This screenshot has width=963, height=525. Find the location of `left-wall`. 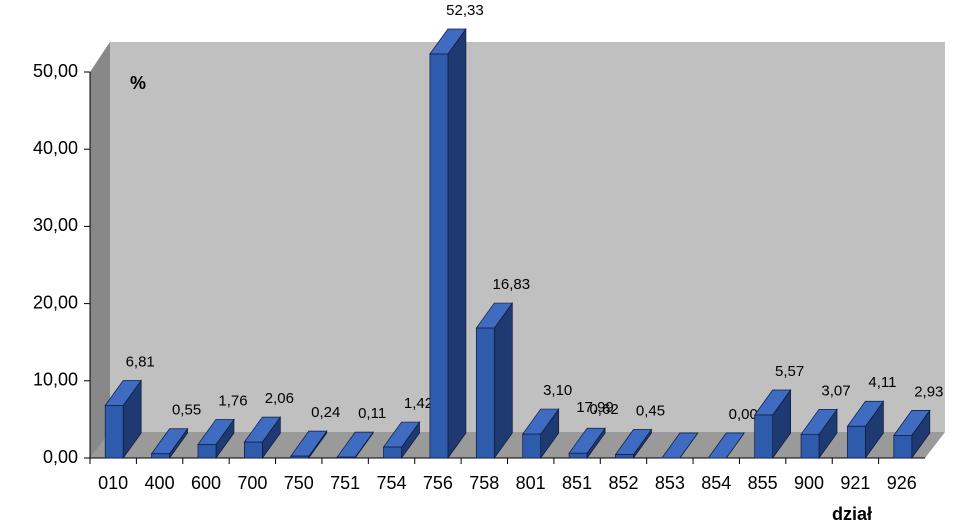

left-wall is located at coordinates (100, 250).